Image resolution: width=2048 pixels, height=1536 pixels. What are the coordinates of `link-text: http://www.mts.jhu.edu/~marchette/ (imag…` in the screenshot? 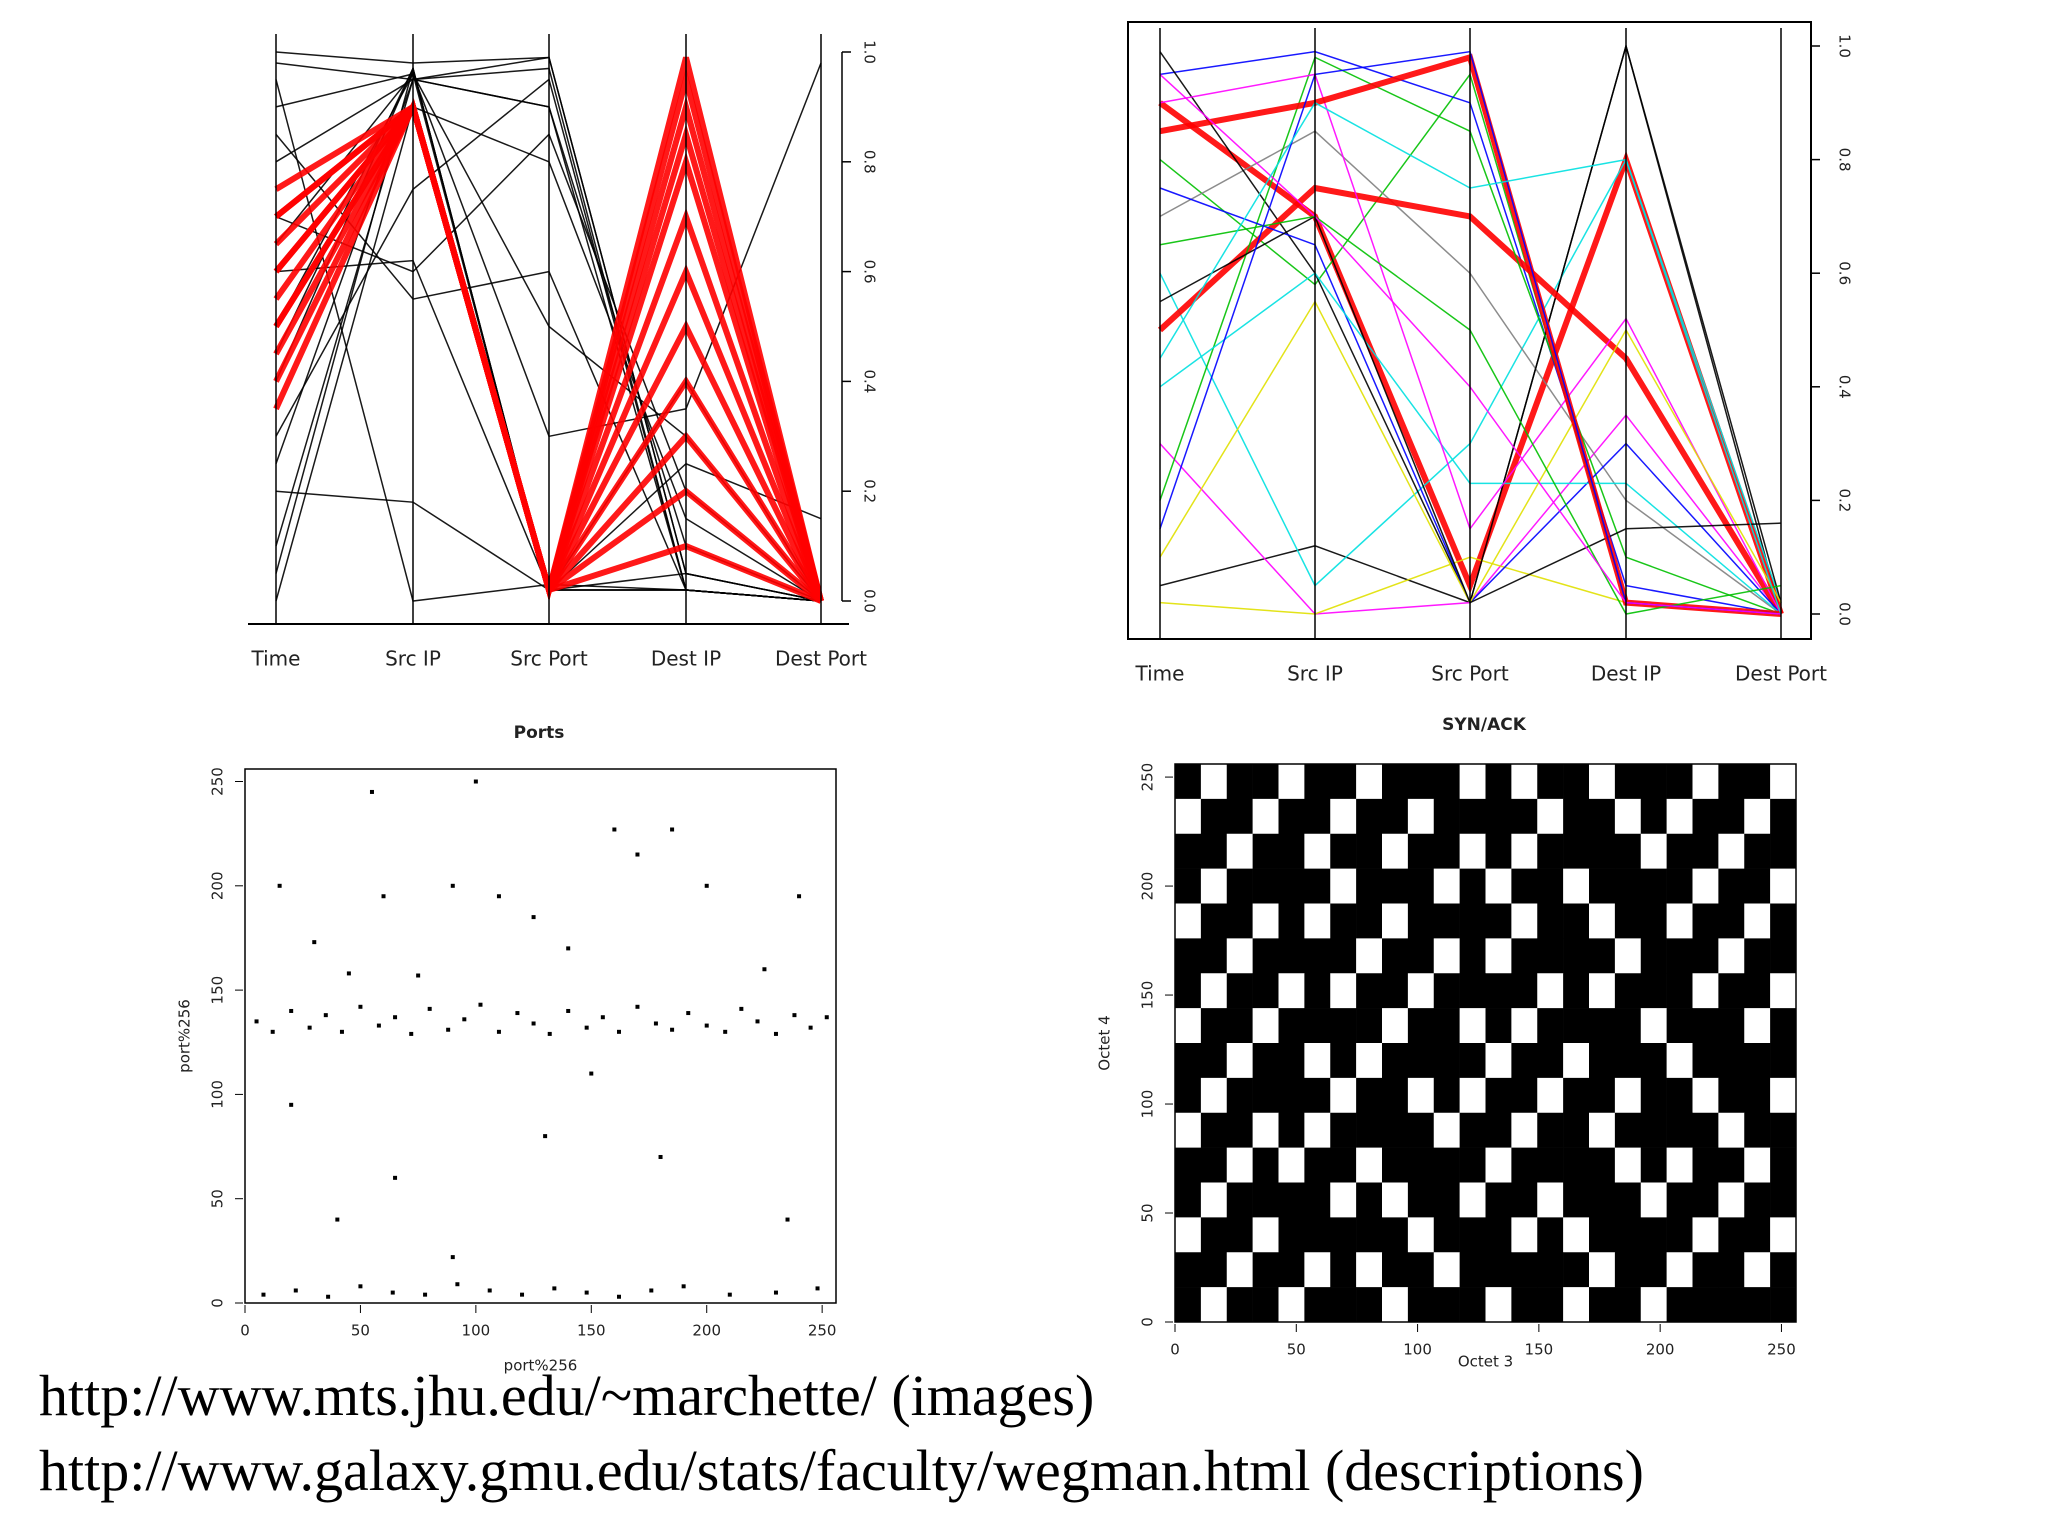 It's located at (566, 1395).